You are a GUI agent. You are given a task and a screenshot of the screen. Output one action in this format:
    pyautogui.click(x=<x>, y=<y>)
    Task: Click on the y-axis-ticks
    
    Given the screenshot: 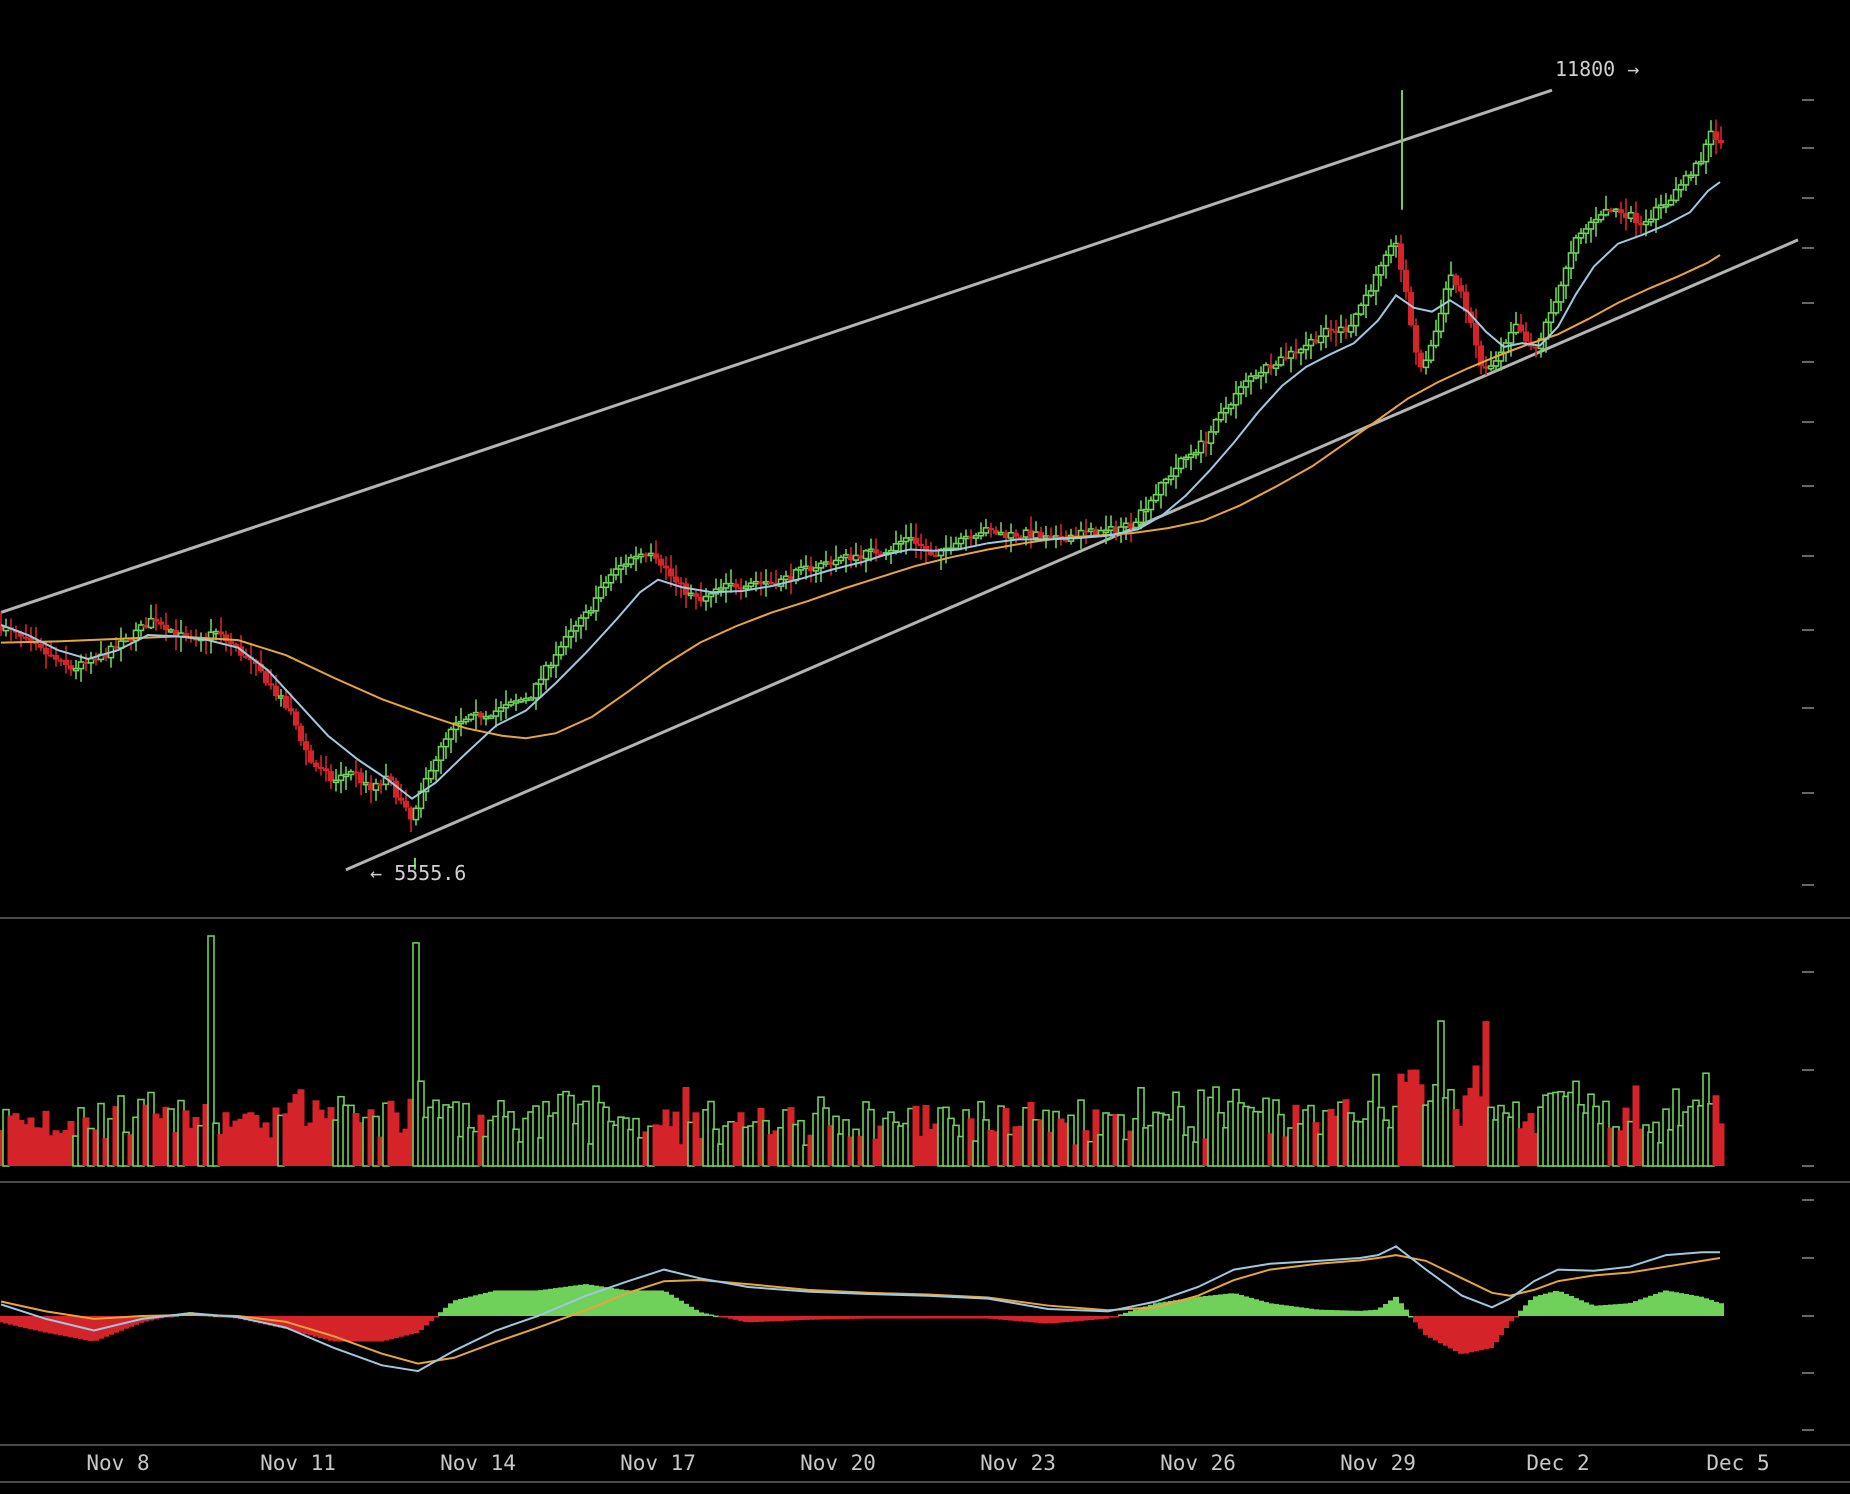 What is the action you would take?
    pyautogui.click(x=1808, y=765)
    